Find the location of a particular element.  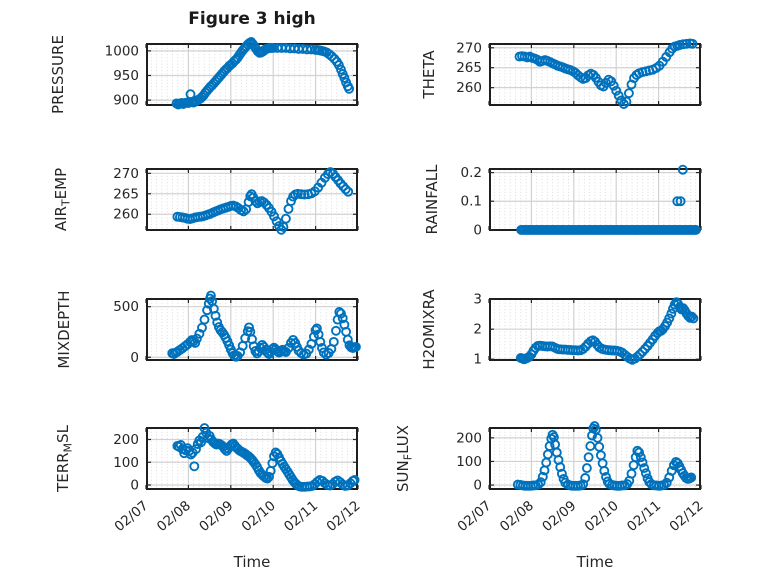

ytick-label-terr_msl: 200 is located at coordinates (126, 440).